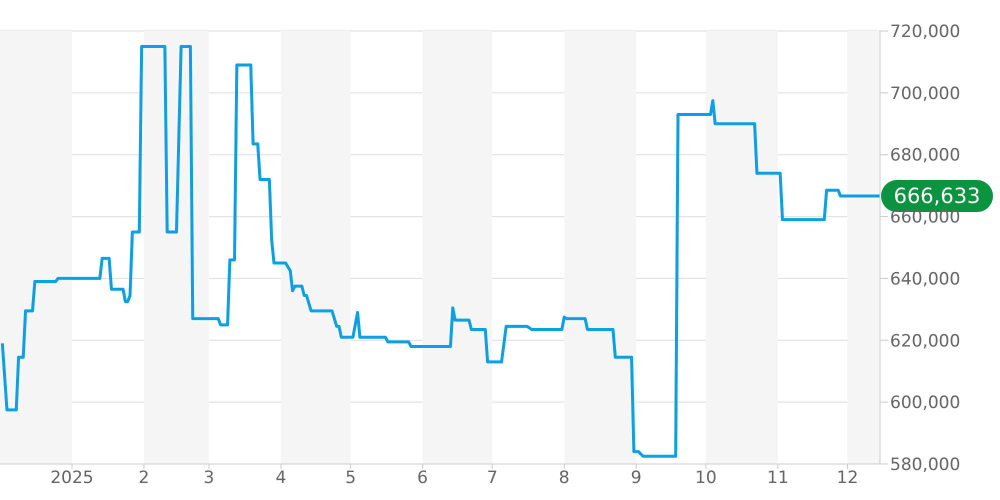  I want to click on x-tick-label: 7, so click(492, 478).